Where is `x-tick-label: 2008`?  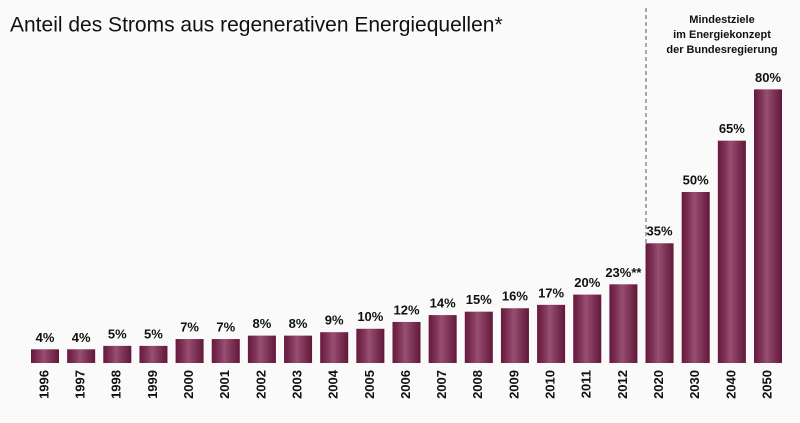
x-tick-label: 2008 is located at coordinates (477, 384).